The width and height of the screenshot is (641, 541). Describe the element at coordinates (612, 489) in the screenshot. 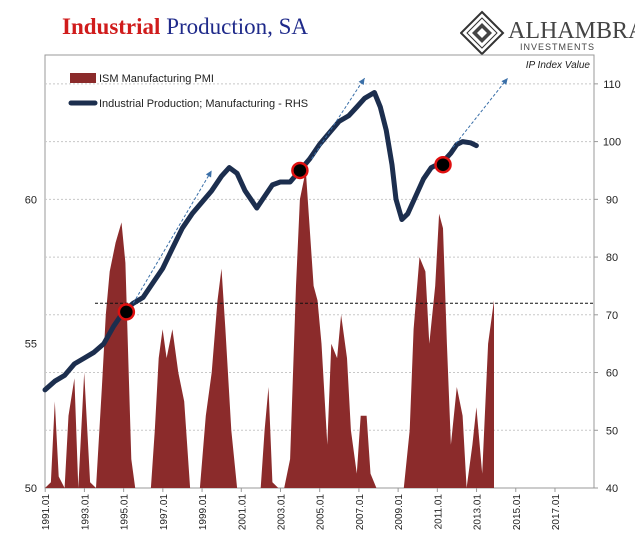

I see `right-tick-label: 40` at that location.